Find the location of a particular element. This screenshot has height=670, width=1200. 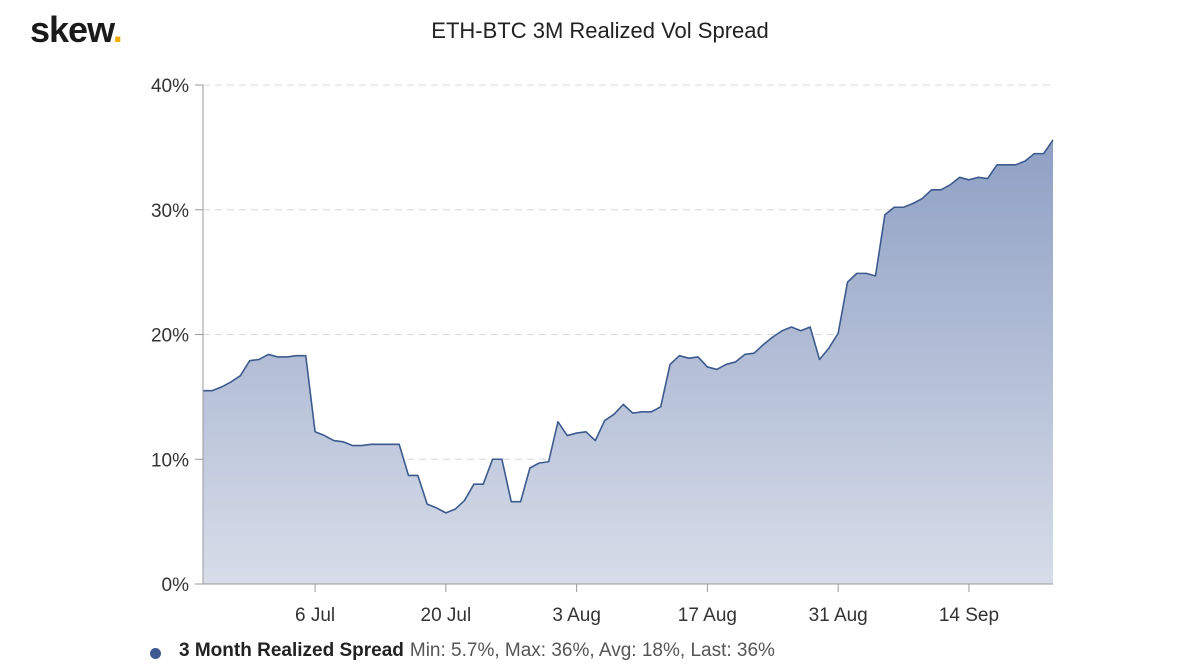

legend-marker-icon is located at coordinates (155, 653).